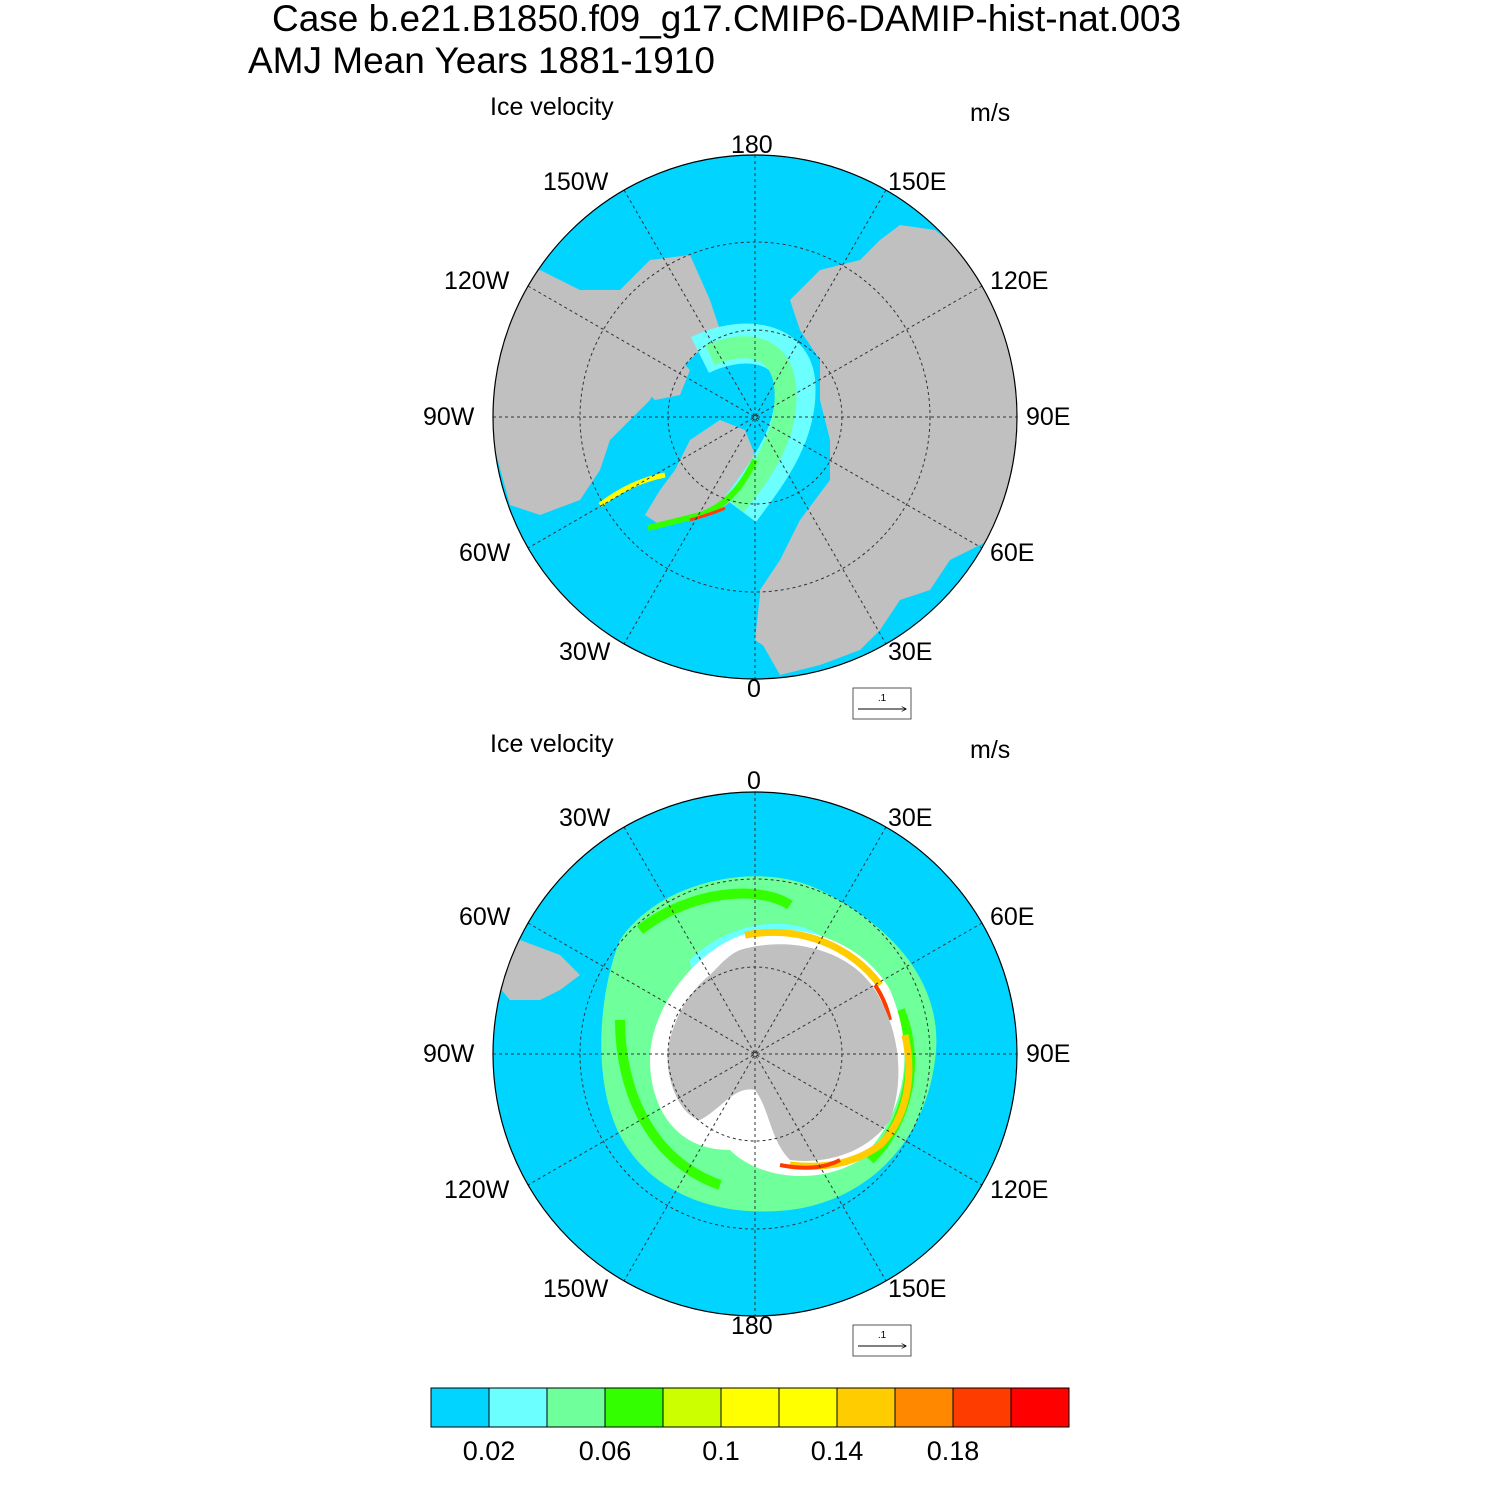 The width and height of the screenshot is (1500, 1500). I want to click on south-reference-vector: .1, so click(882, 1340).